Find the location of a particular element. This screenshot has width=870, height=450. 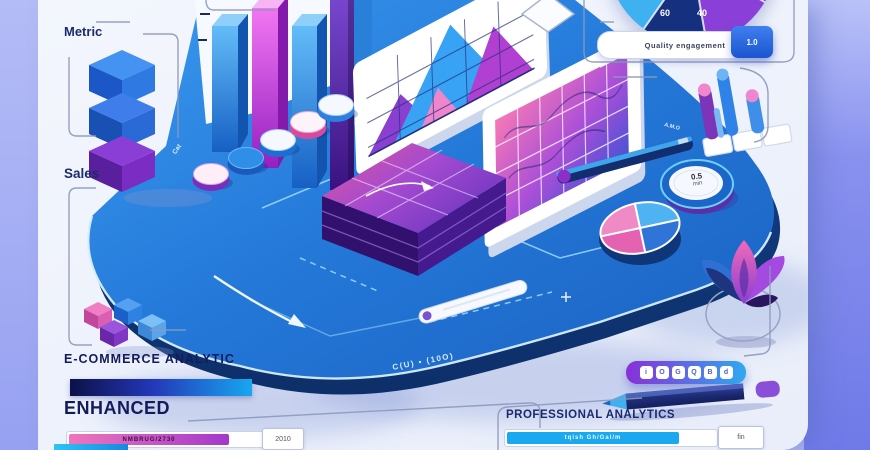

professional-progress-container: tqish Gh/Gal/m is located at coordinates (611, 438).